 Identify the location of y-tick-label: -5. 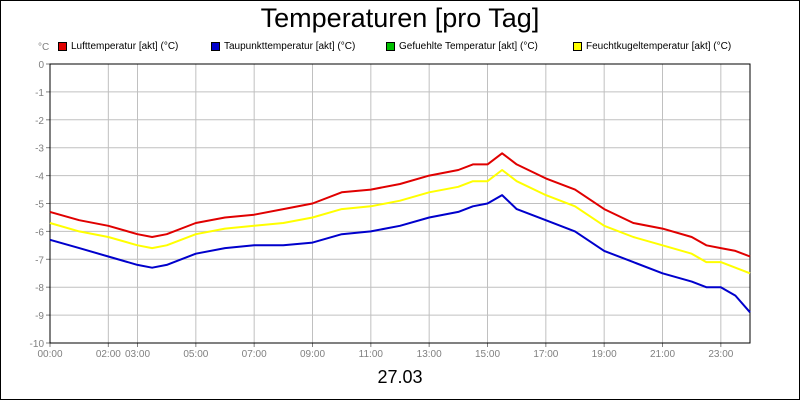
(39, 205).